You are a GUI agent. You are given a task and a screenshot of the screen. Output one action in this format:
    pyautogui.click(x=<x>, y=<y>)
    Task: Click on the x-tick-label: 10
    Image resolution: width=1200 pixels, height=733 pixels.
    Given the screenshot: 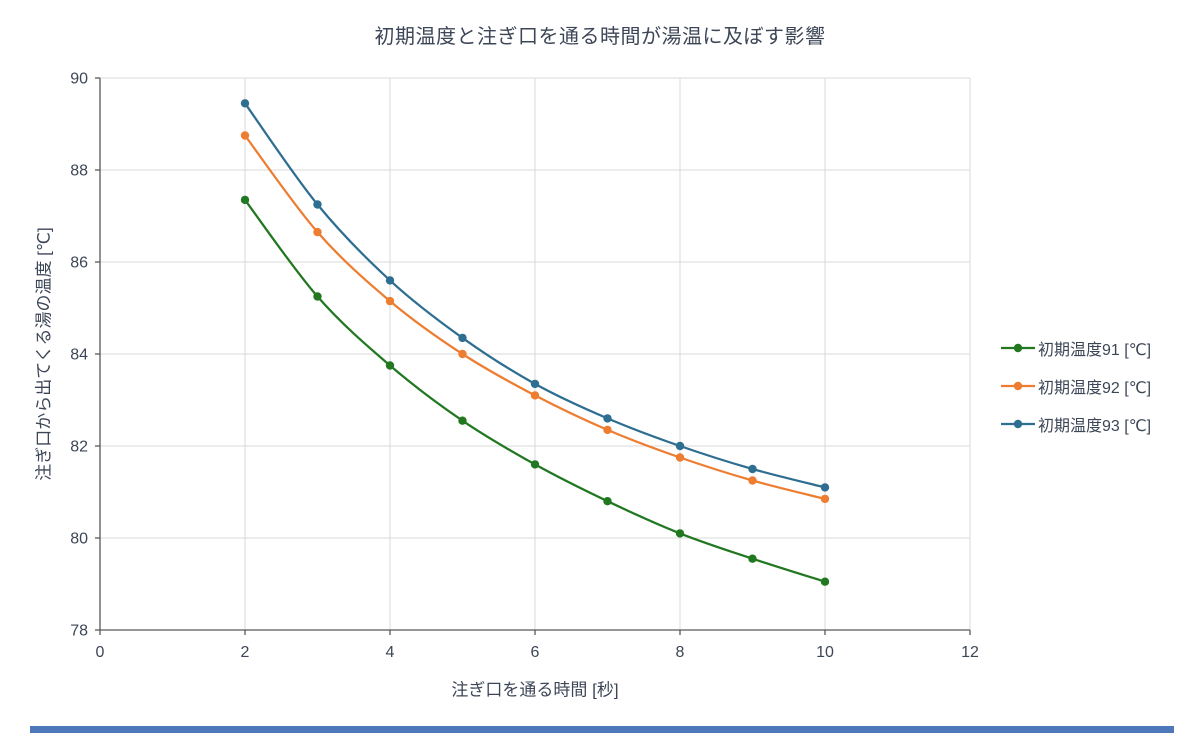 What is the action you would take?
    pyautogui.click(x=825, y=652)
    